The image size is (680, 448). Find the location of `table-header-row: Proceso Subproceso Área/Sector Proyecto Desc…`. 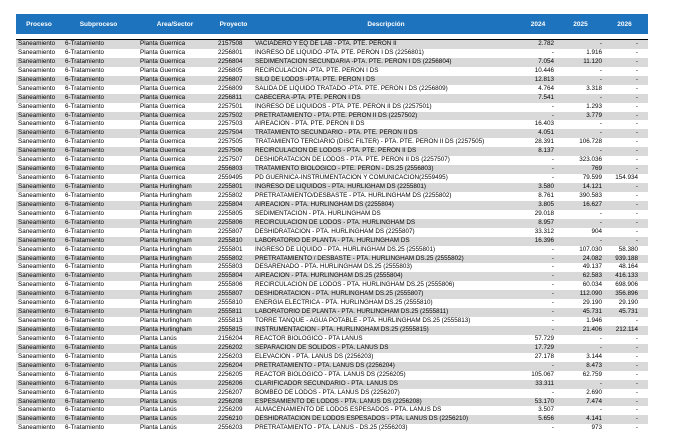

table-header-row: Proceso Subproceso Área/Sector Proyecto Desc… is located at coordinates (332, 24).